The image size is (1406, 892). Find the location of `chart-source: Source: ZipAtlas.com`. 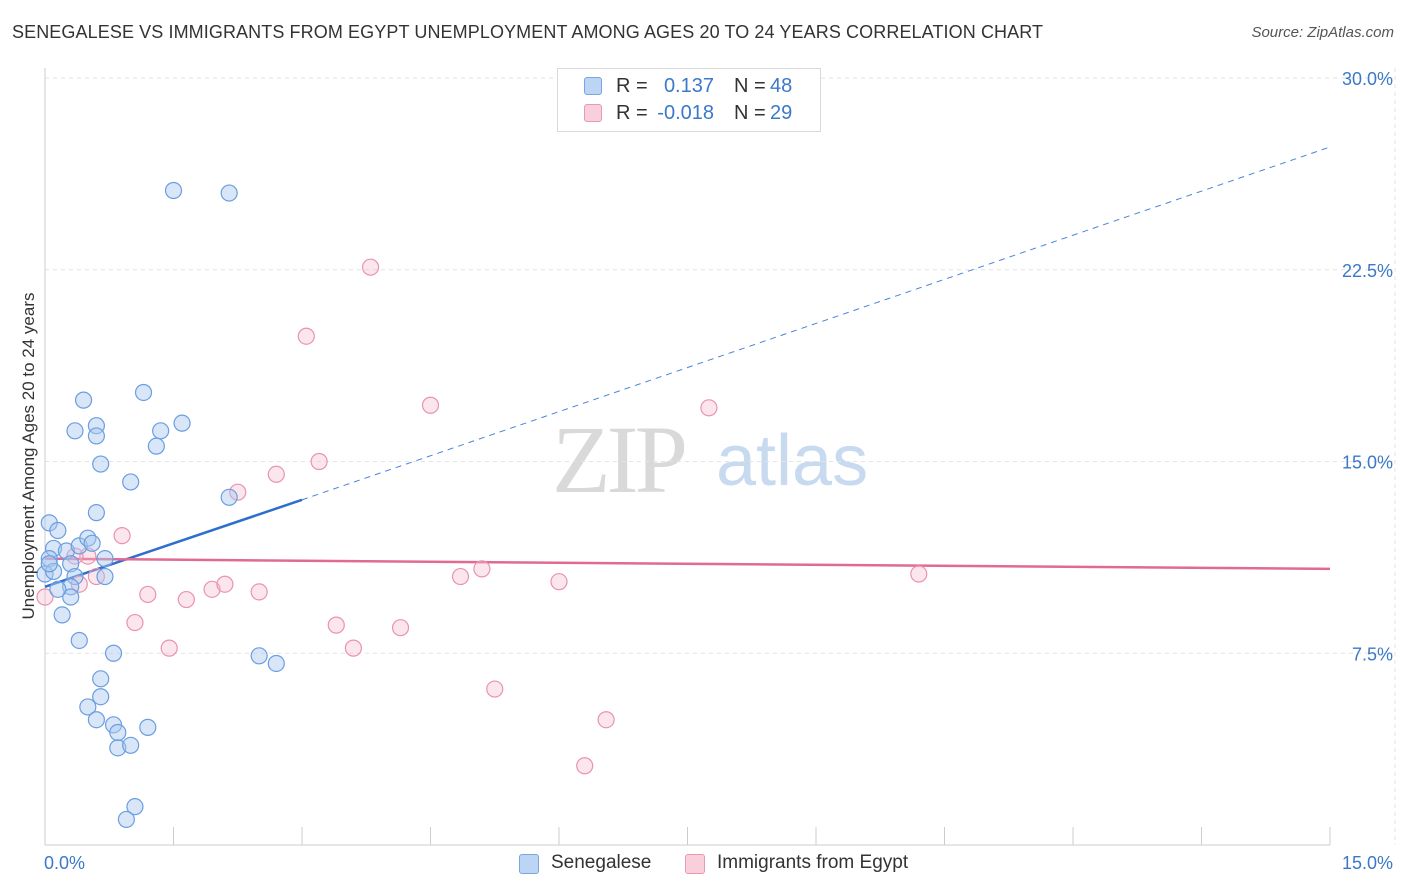

chart-source: Source: ZipAtlas.com is located at coordinates (1322, 32).